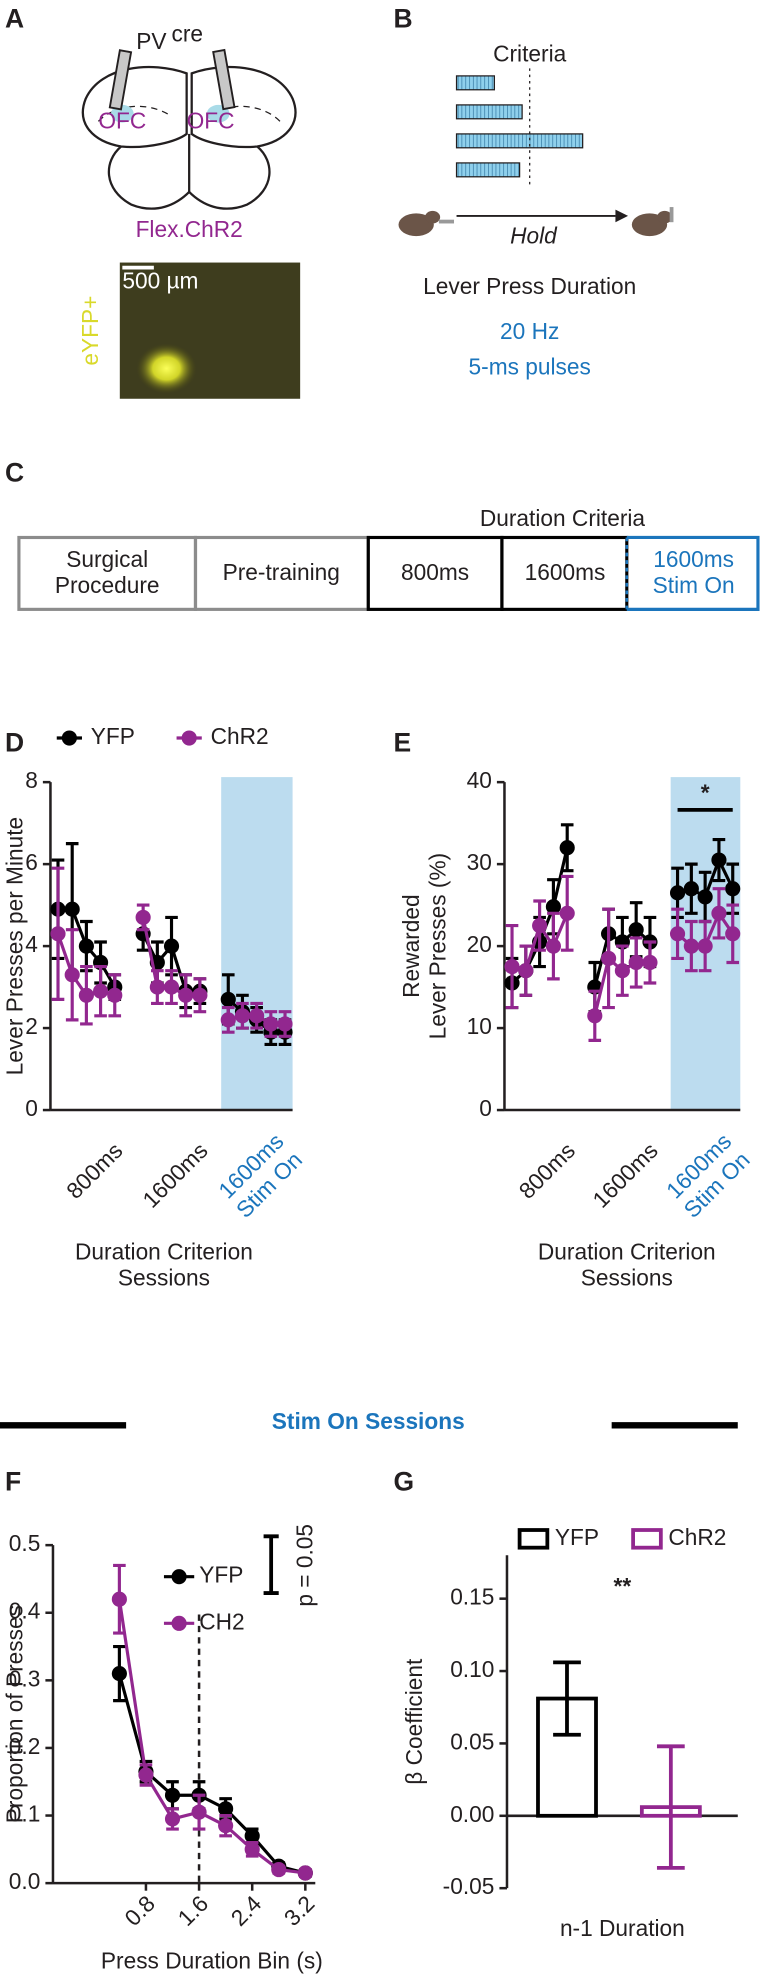 This screenshot has height=1983, width=763. What do you see at coordinates (472, 1669) in the screenshot?
I see `y-tick-label: 0.10` at bounding box center [472, 1669].